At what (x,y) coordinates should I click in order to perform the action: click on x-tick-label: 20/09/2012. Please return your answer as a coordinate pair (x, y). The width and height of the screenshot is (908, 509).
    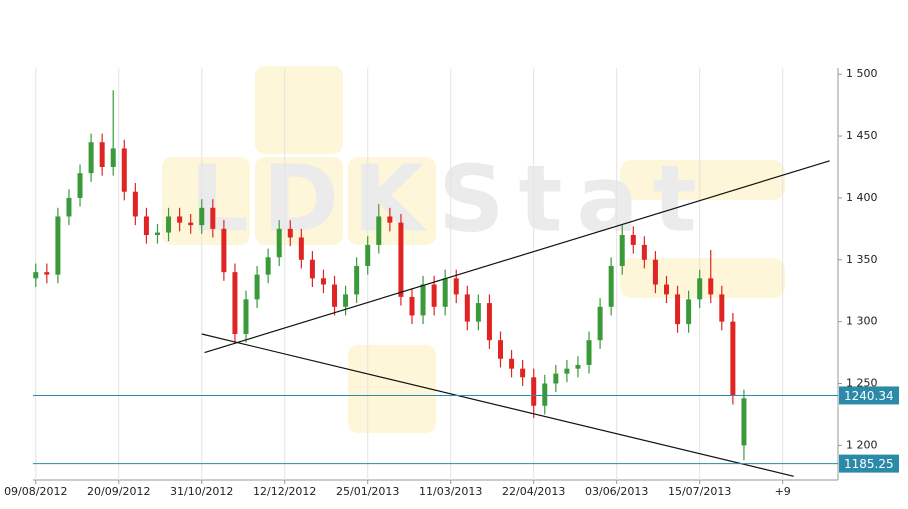
    Looking at the image, I should click on (118, 491).